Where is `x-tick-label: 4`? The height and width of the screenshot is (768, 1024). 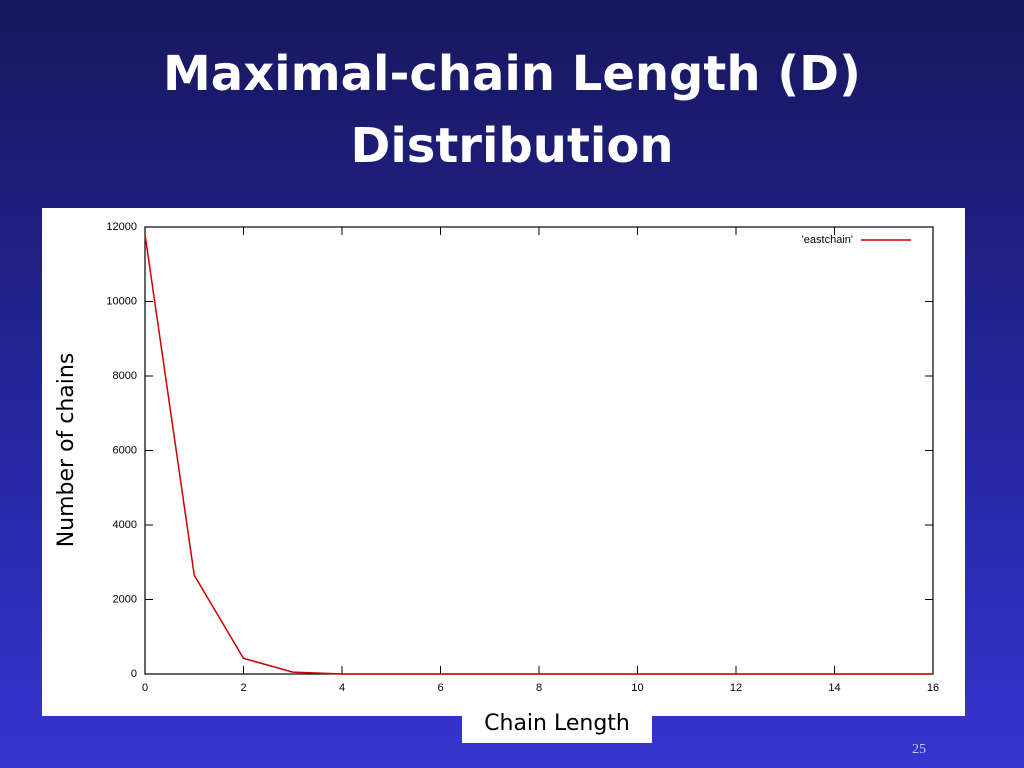
x-tick-label: 4 is located at coordinates (342, 688).